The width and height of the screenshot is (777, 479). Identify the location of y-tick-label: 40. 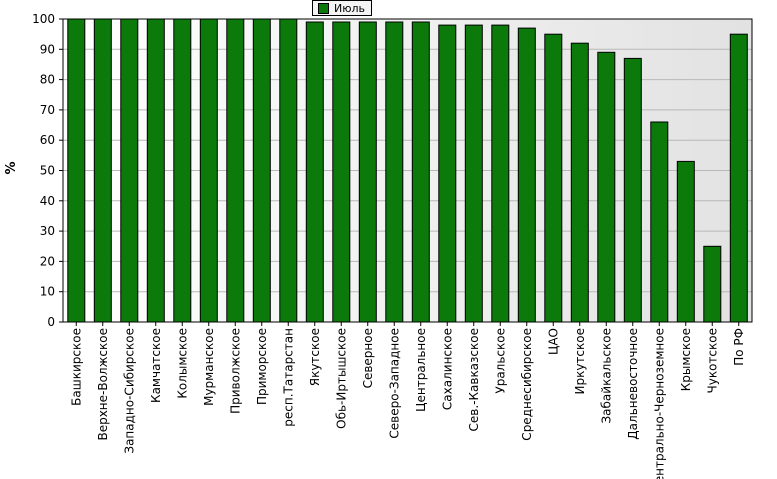
(47, 201).